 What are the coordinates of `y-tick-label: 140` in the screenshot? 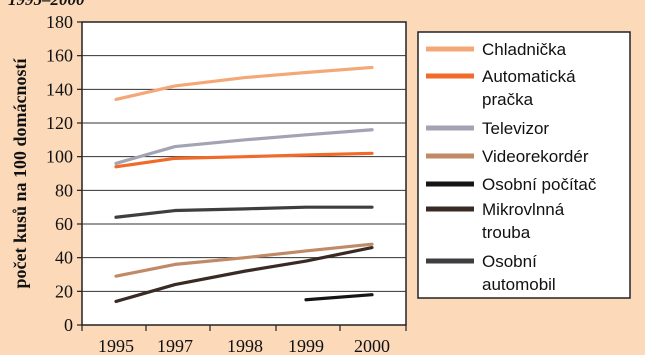 It's located at (59, 89).